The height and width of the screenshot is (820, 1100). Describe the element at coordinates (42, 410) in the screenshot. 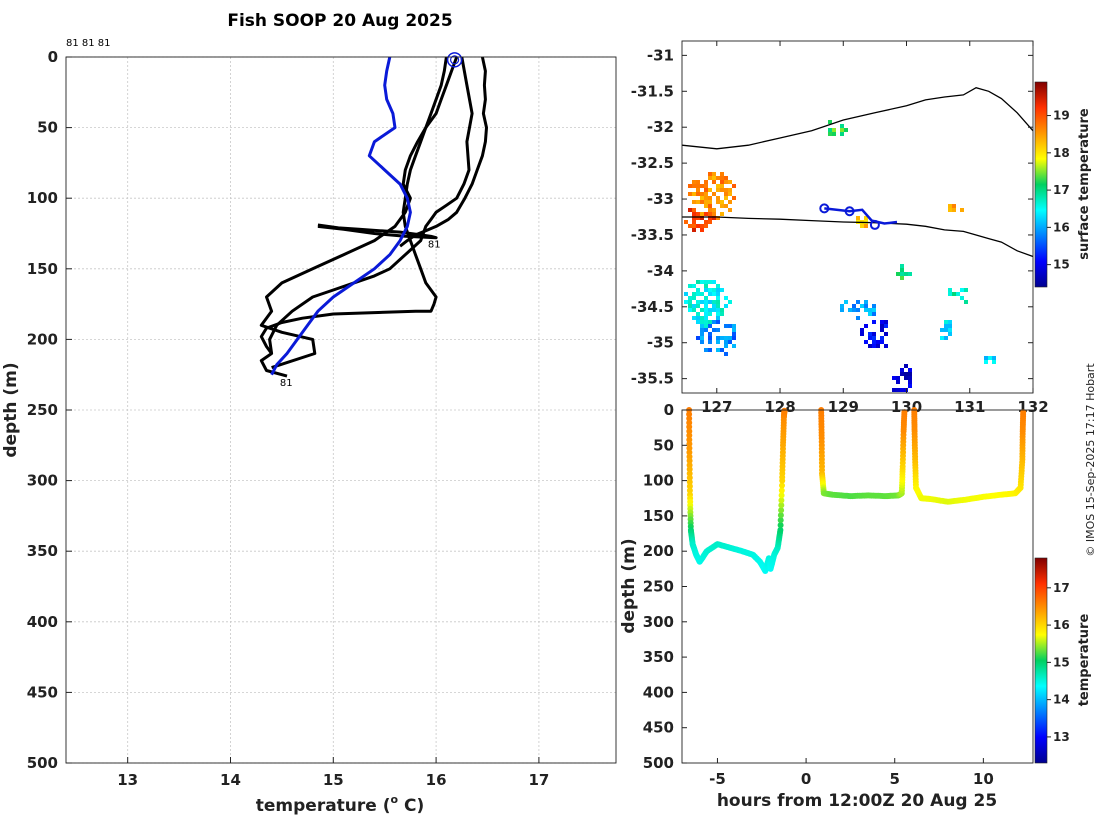

I see `profile-y-tick-label: 250` at that location.